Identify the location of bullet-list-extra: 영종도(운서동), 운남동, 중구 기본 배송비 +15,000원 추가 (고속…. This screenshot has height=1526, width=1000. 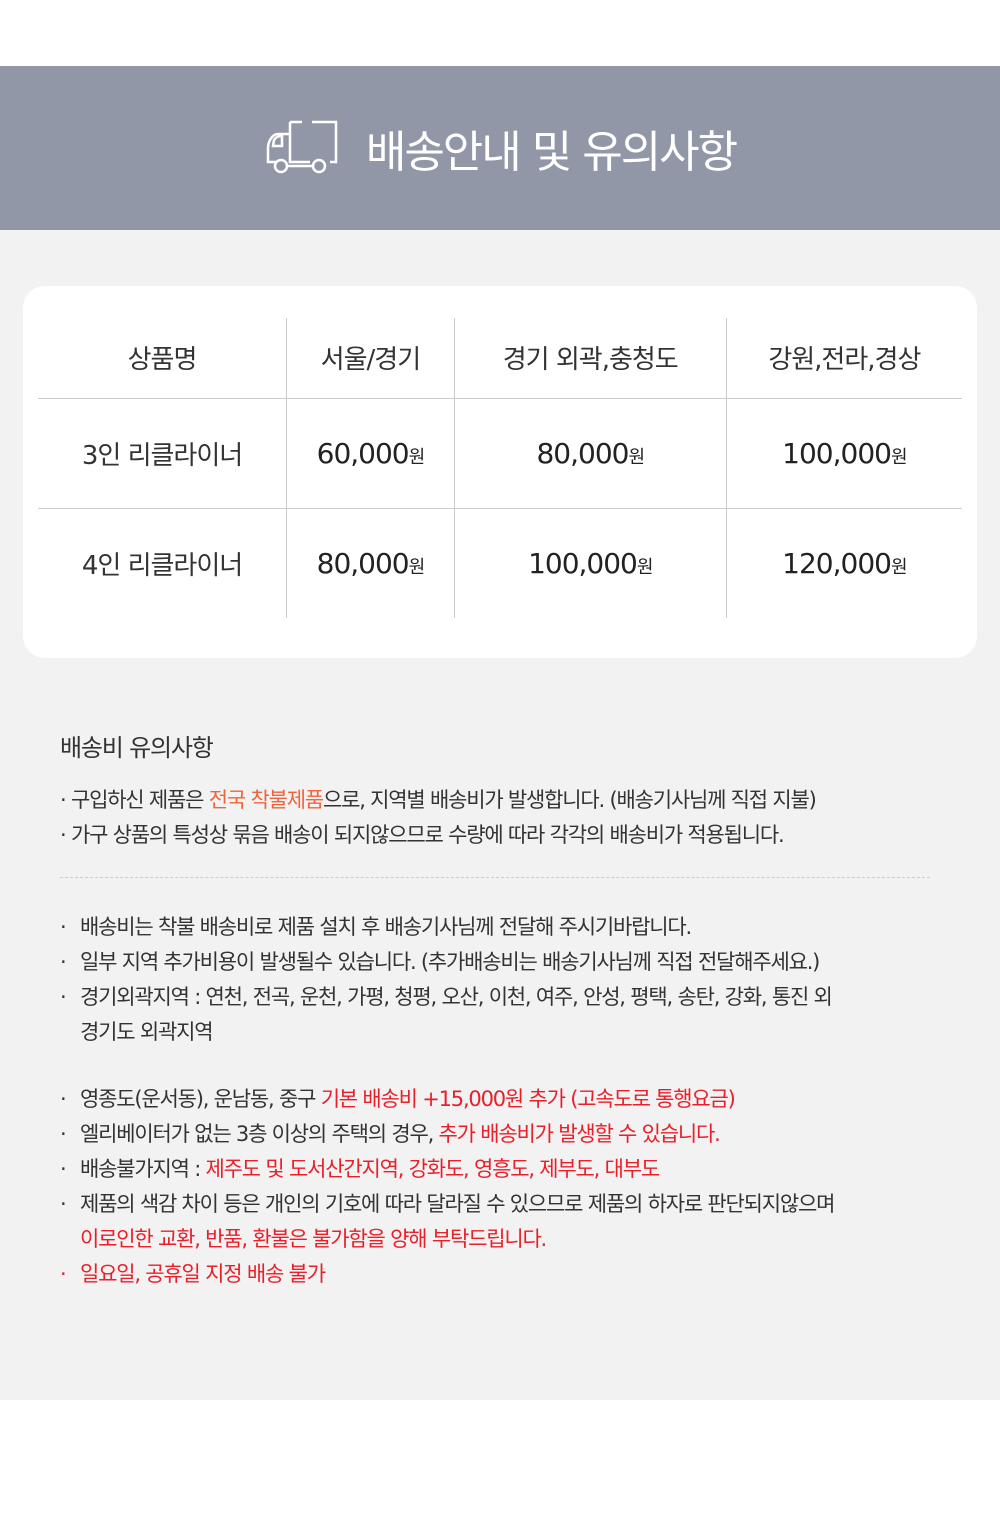
(447, 1187).